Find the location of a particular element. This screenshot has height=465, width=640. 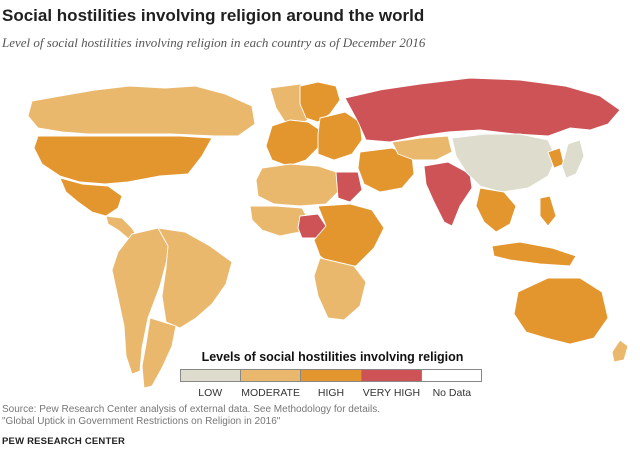

country-indonesia is located at coordinates (534, 254).